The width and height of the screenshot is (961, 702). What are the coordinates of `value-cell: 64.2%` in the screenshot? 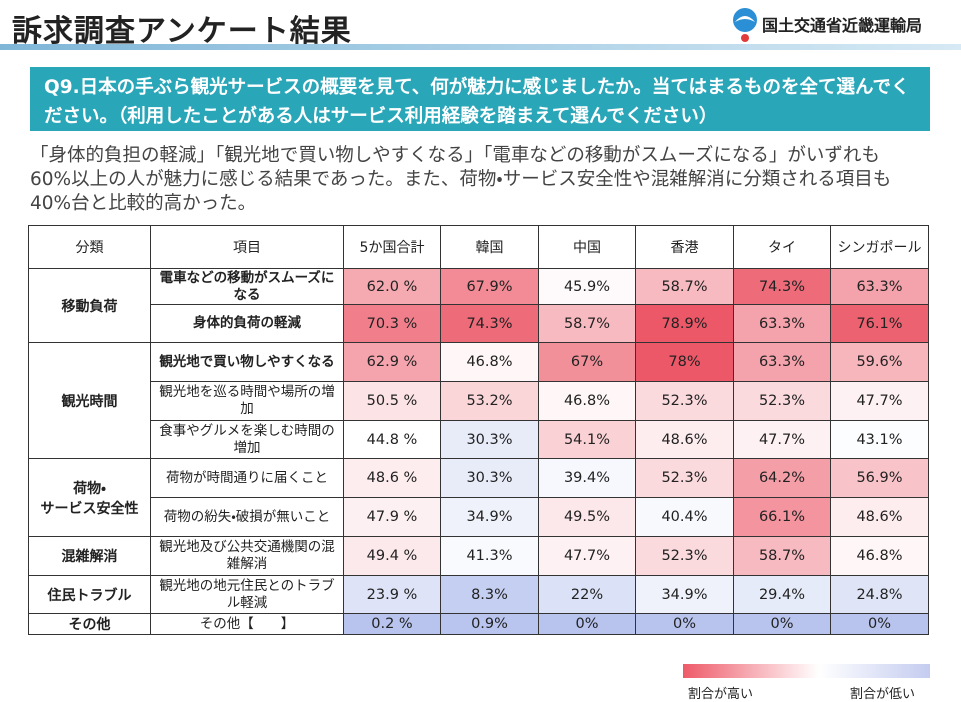 It's located at (782, 478).